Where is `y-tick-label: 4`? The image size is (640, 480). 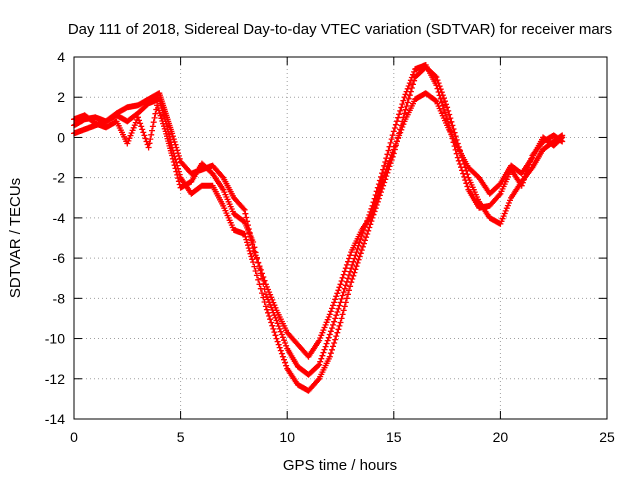
y-tick-label: 4 is located at coordinates (61, 57).